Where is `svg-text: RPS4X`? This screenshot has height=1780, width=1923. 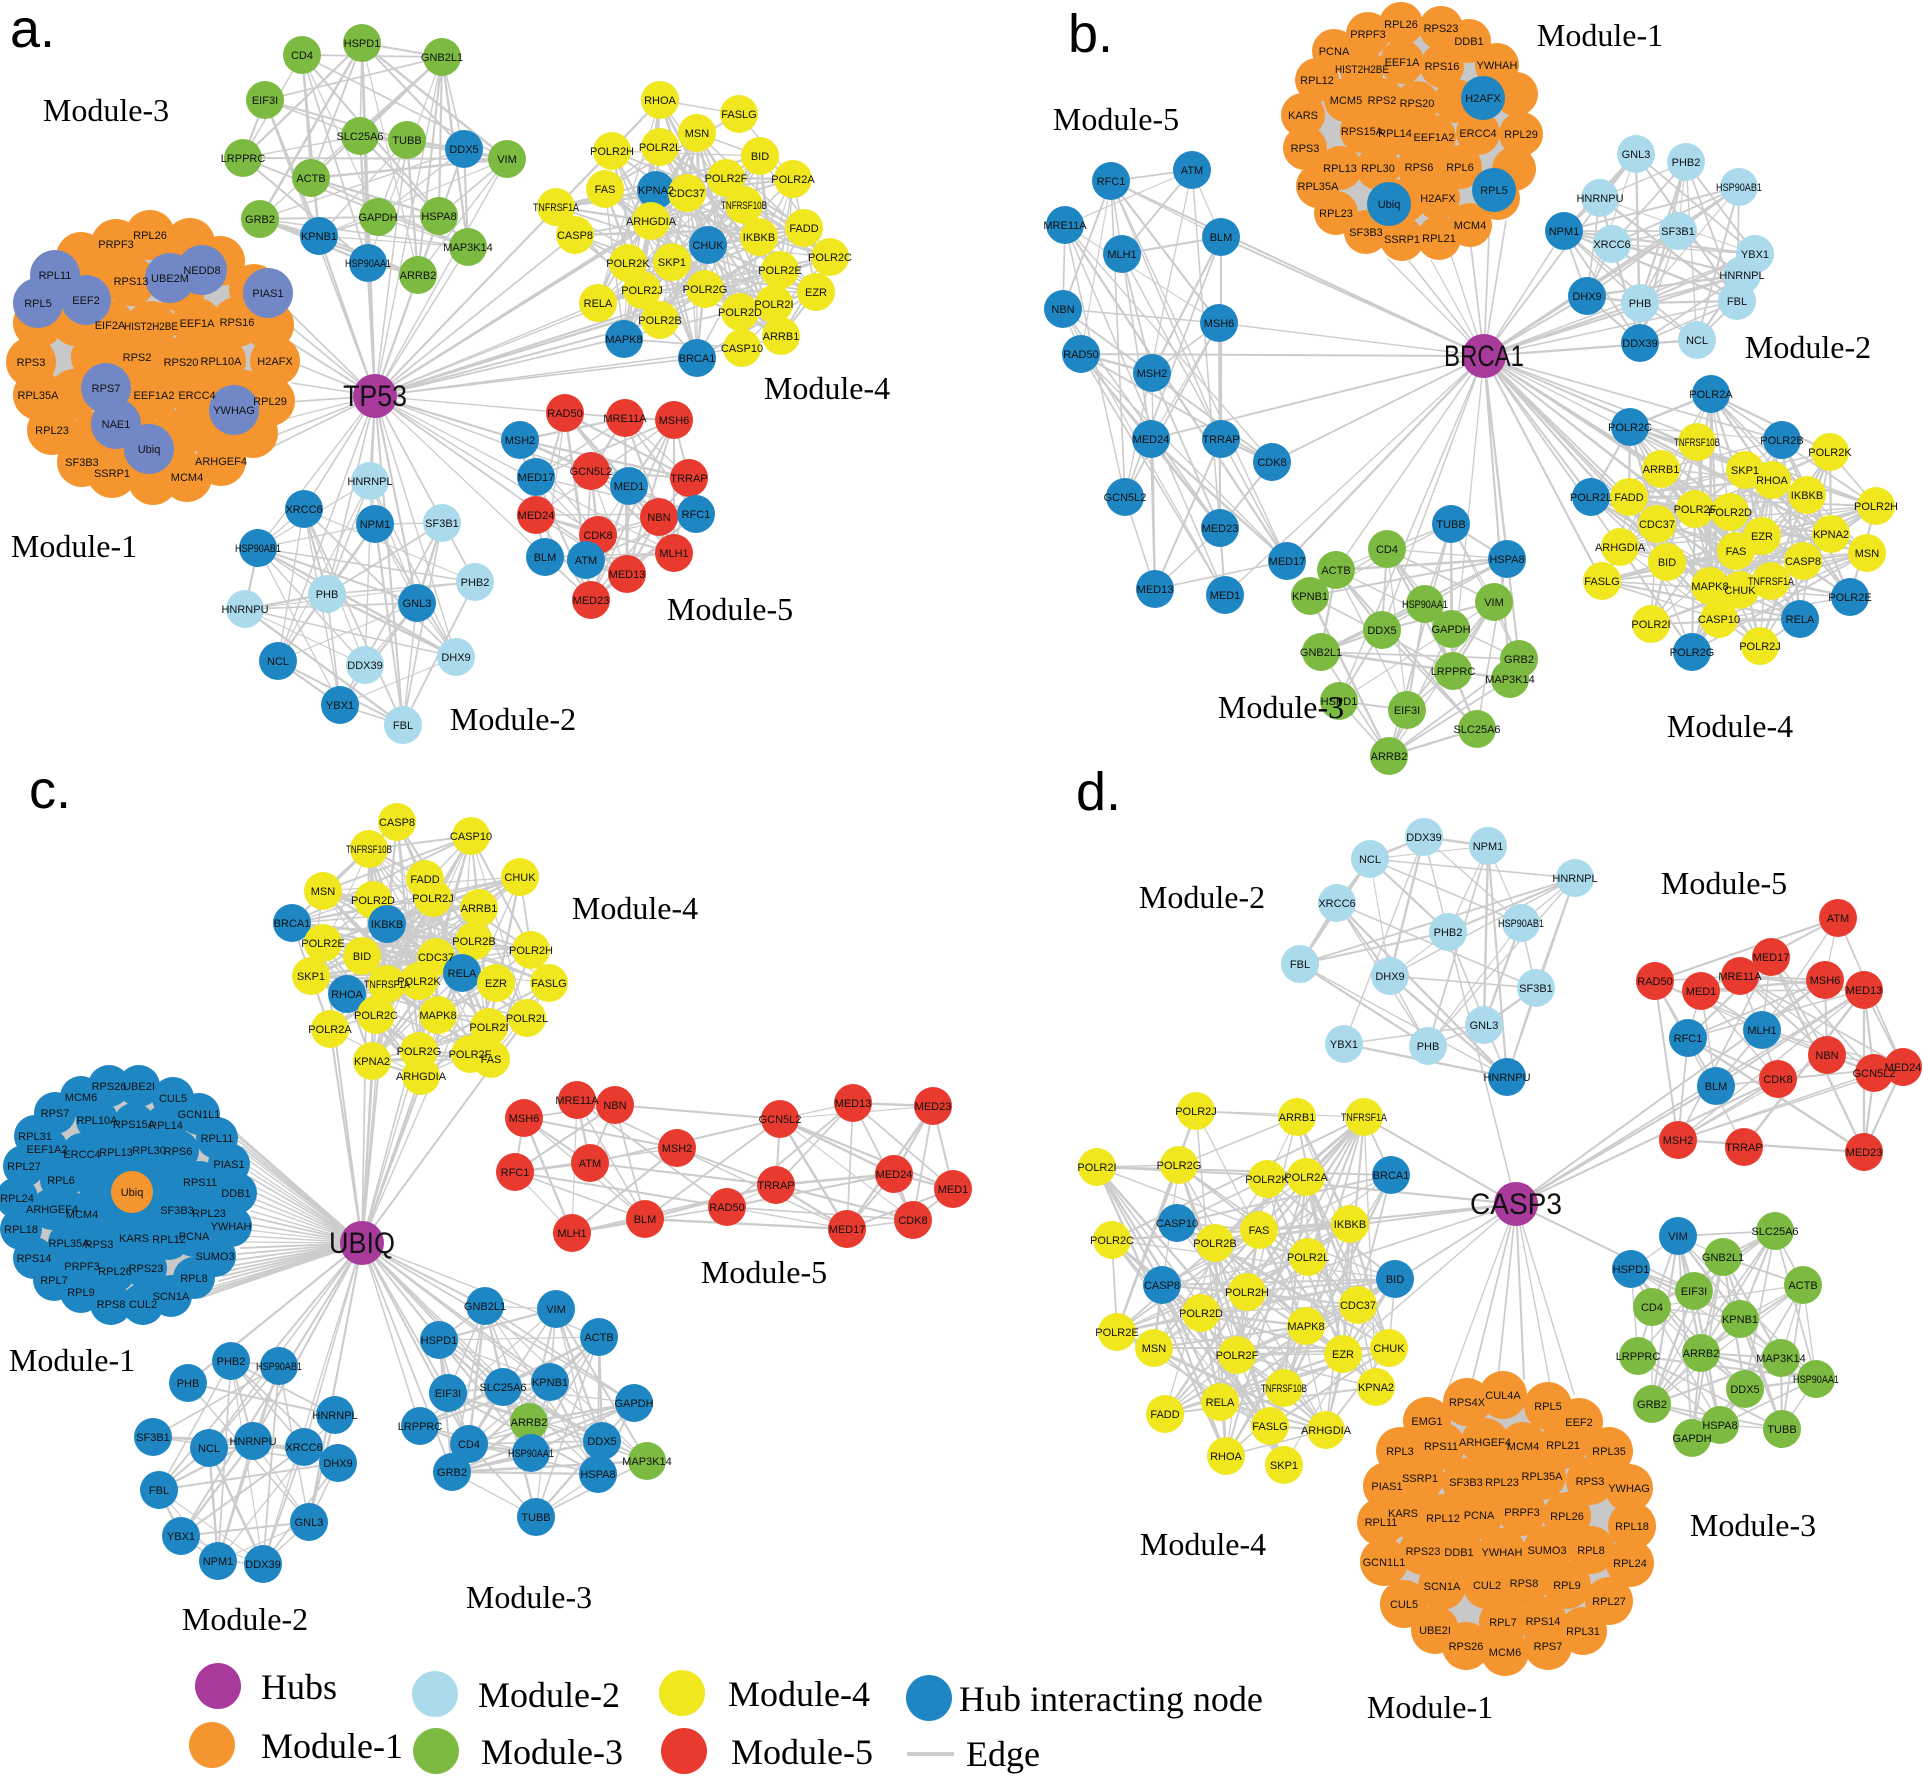 svg-text: RPS4X is located at coordinates (1467, 1403).